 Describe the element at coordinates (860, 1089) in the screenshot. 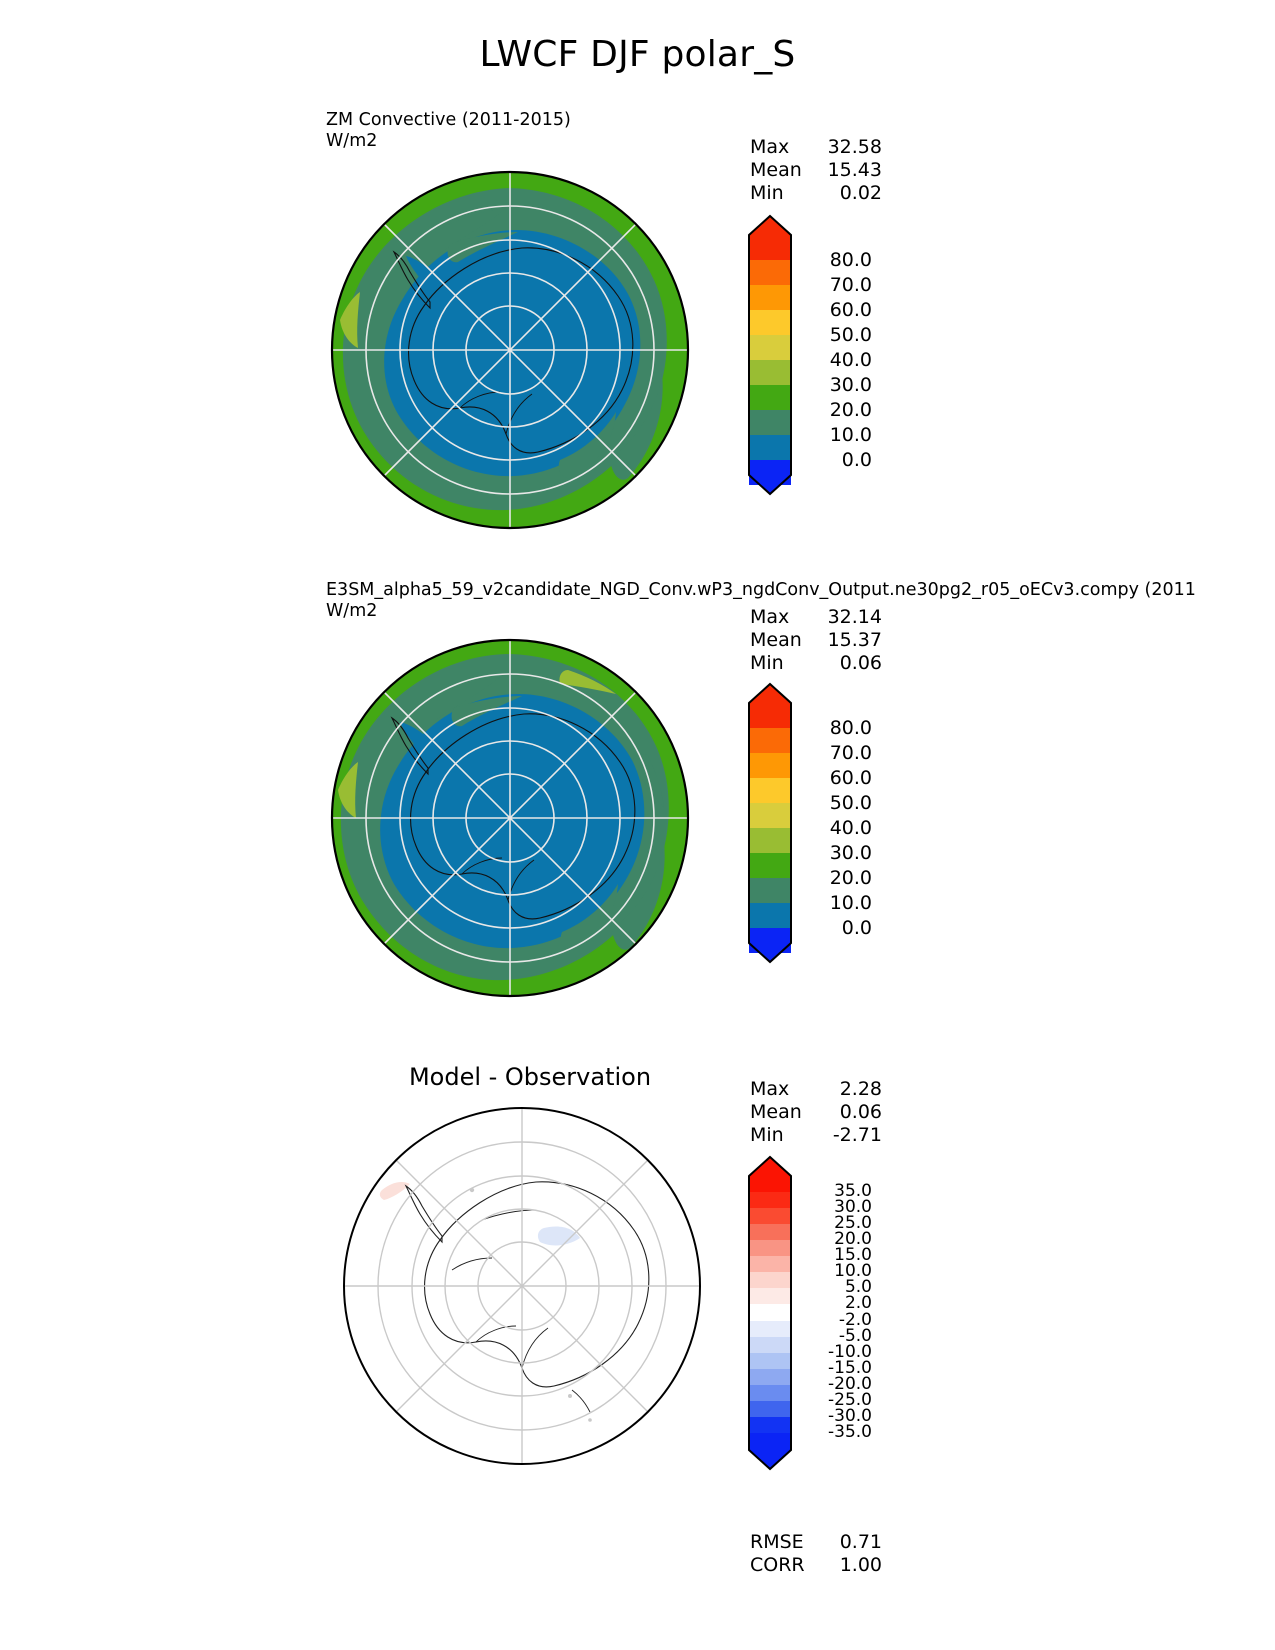

I see `stat-value: 2.28` at that location.